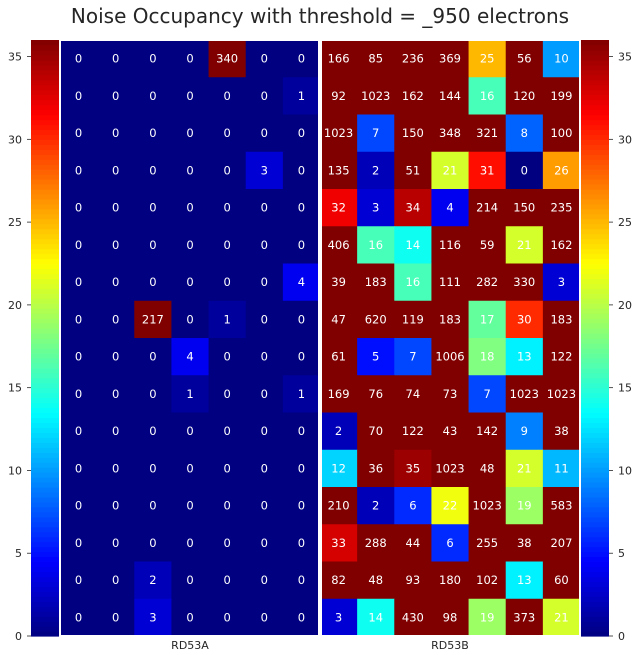 The image size is (639, 655). What do you see at coordinates (625, 57) in the screenshot?
I see `colorbar-tick-label: 35` at bounding box center [625, 57].